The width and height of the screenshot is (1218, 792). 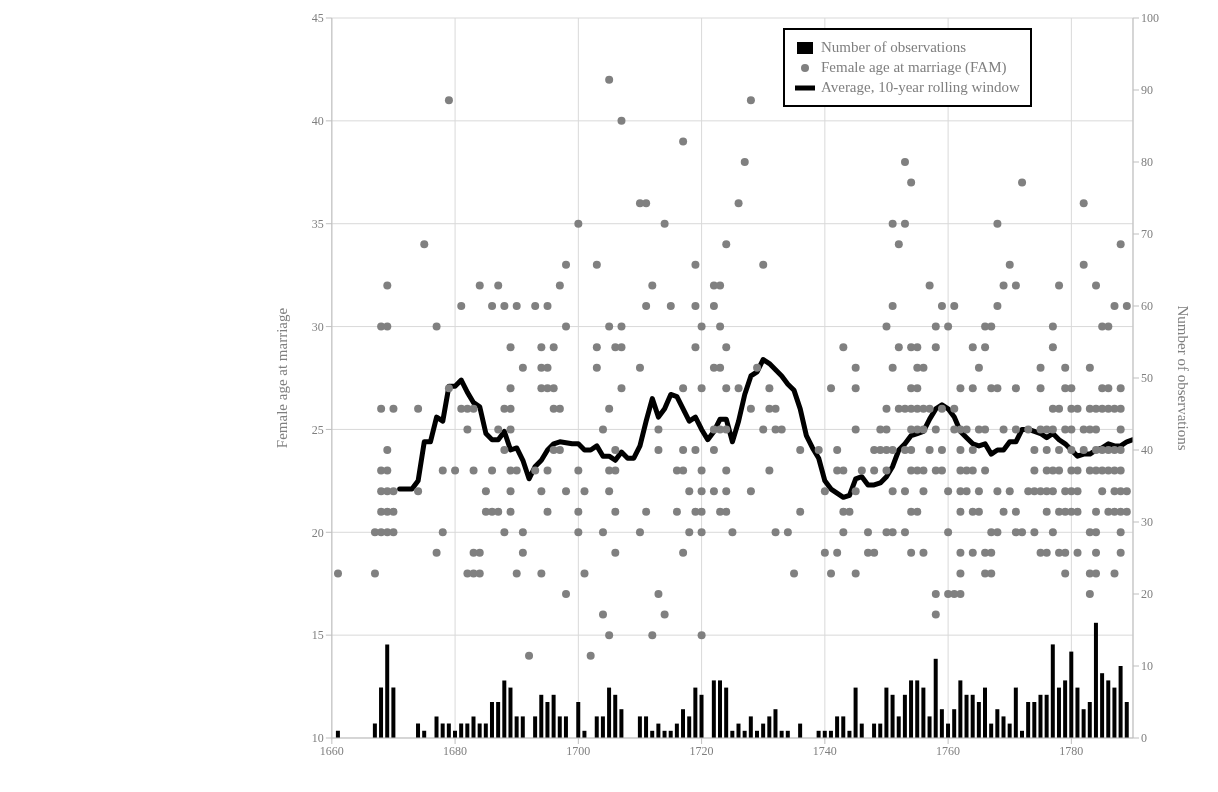 I want to click on legend-label: Female age at marriage (FAM), so click(x=914, y=67).